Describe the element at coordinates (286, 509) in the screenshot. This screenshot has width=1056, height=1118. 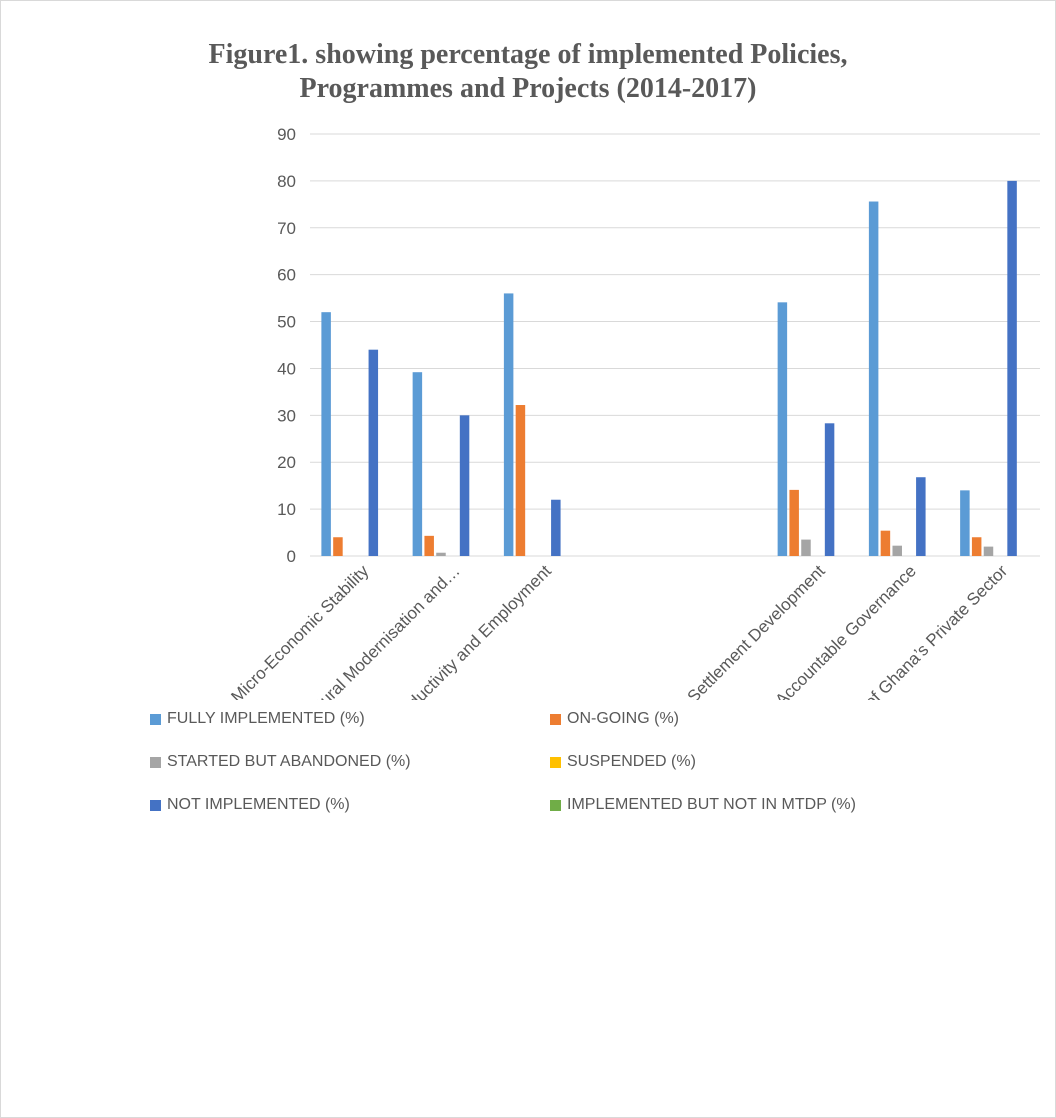
I see `y-tick-label: 10` at that location.